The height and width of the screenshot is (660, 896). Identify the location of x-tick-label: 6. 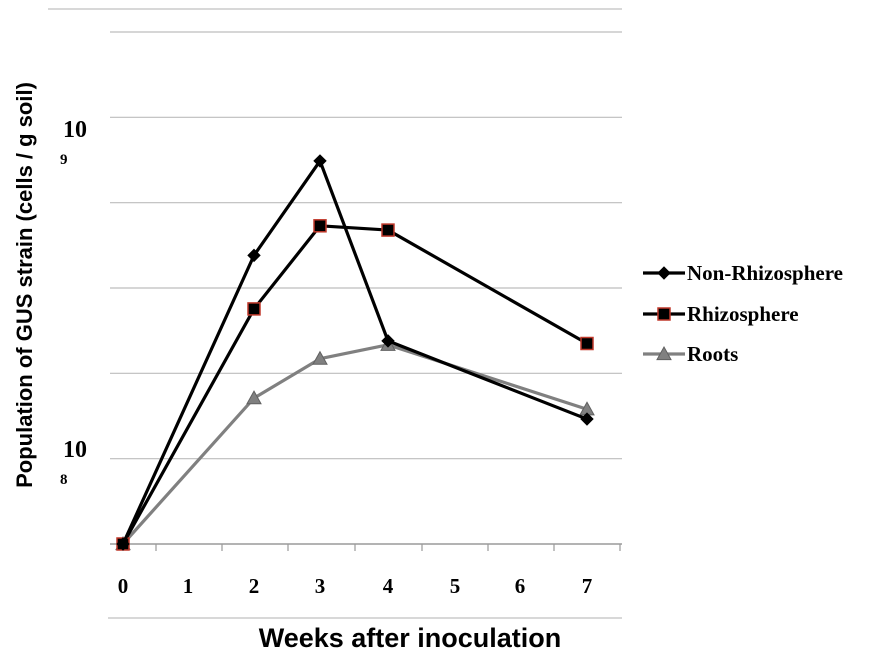
(520, 586).